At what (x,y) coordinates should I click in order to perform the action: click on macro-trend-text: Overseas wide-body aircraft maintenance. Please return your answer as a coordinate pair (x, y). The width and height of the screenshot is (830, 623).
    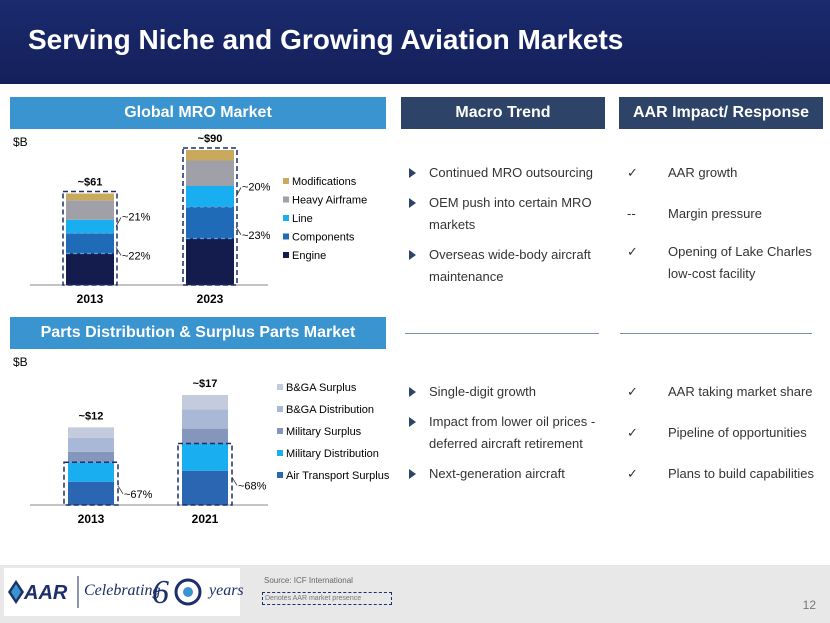
    Looking at the image, I should click on (510, 265).